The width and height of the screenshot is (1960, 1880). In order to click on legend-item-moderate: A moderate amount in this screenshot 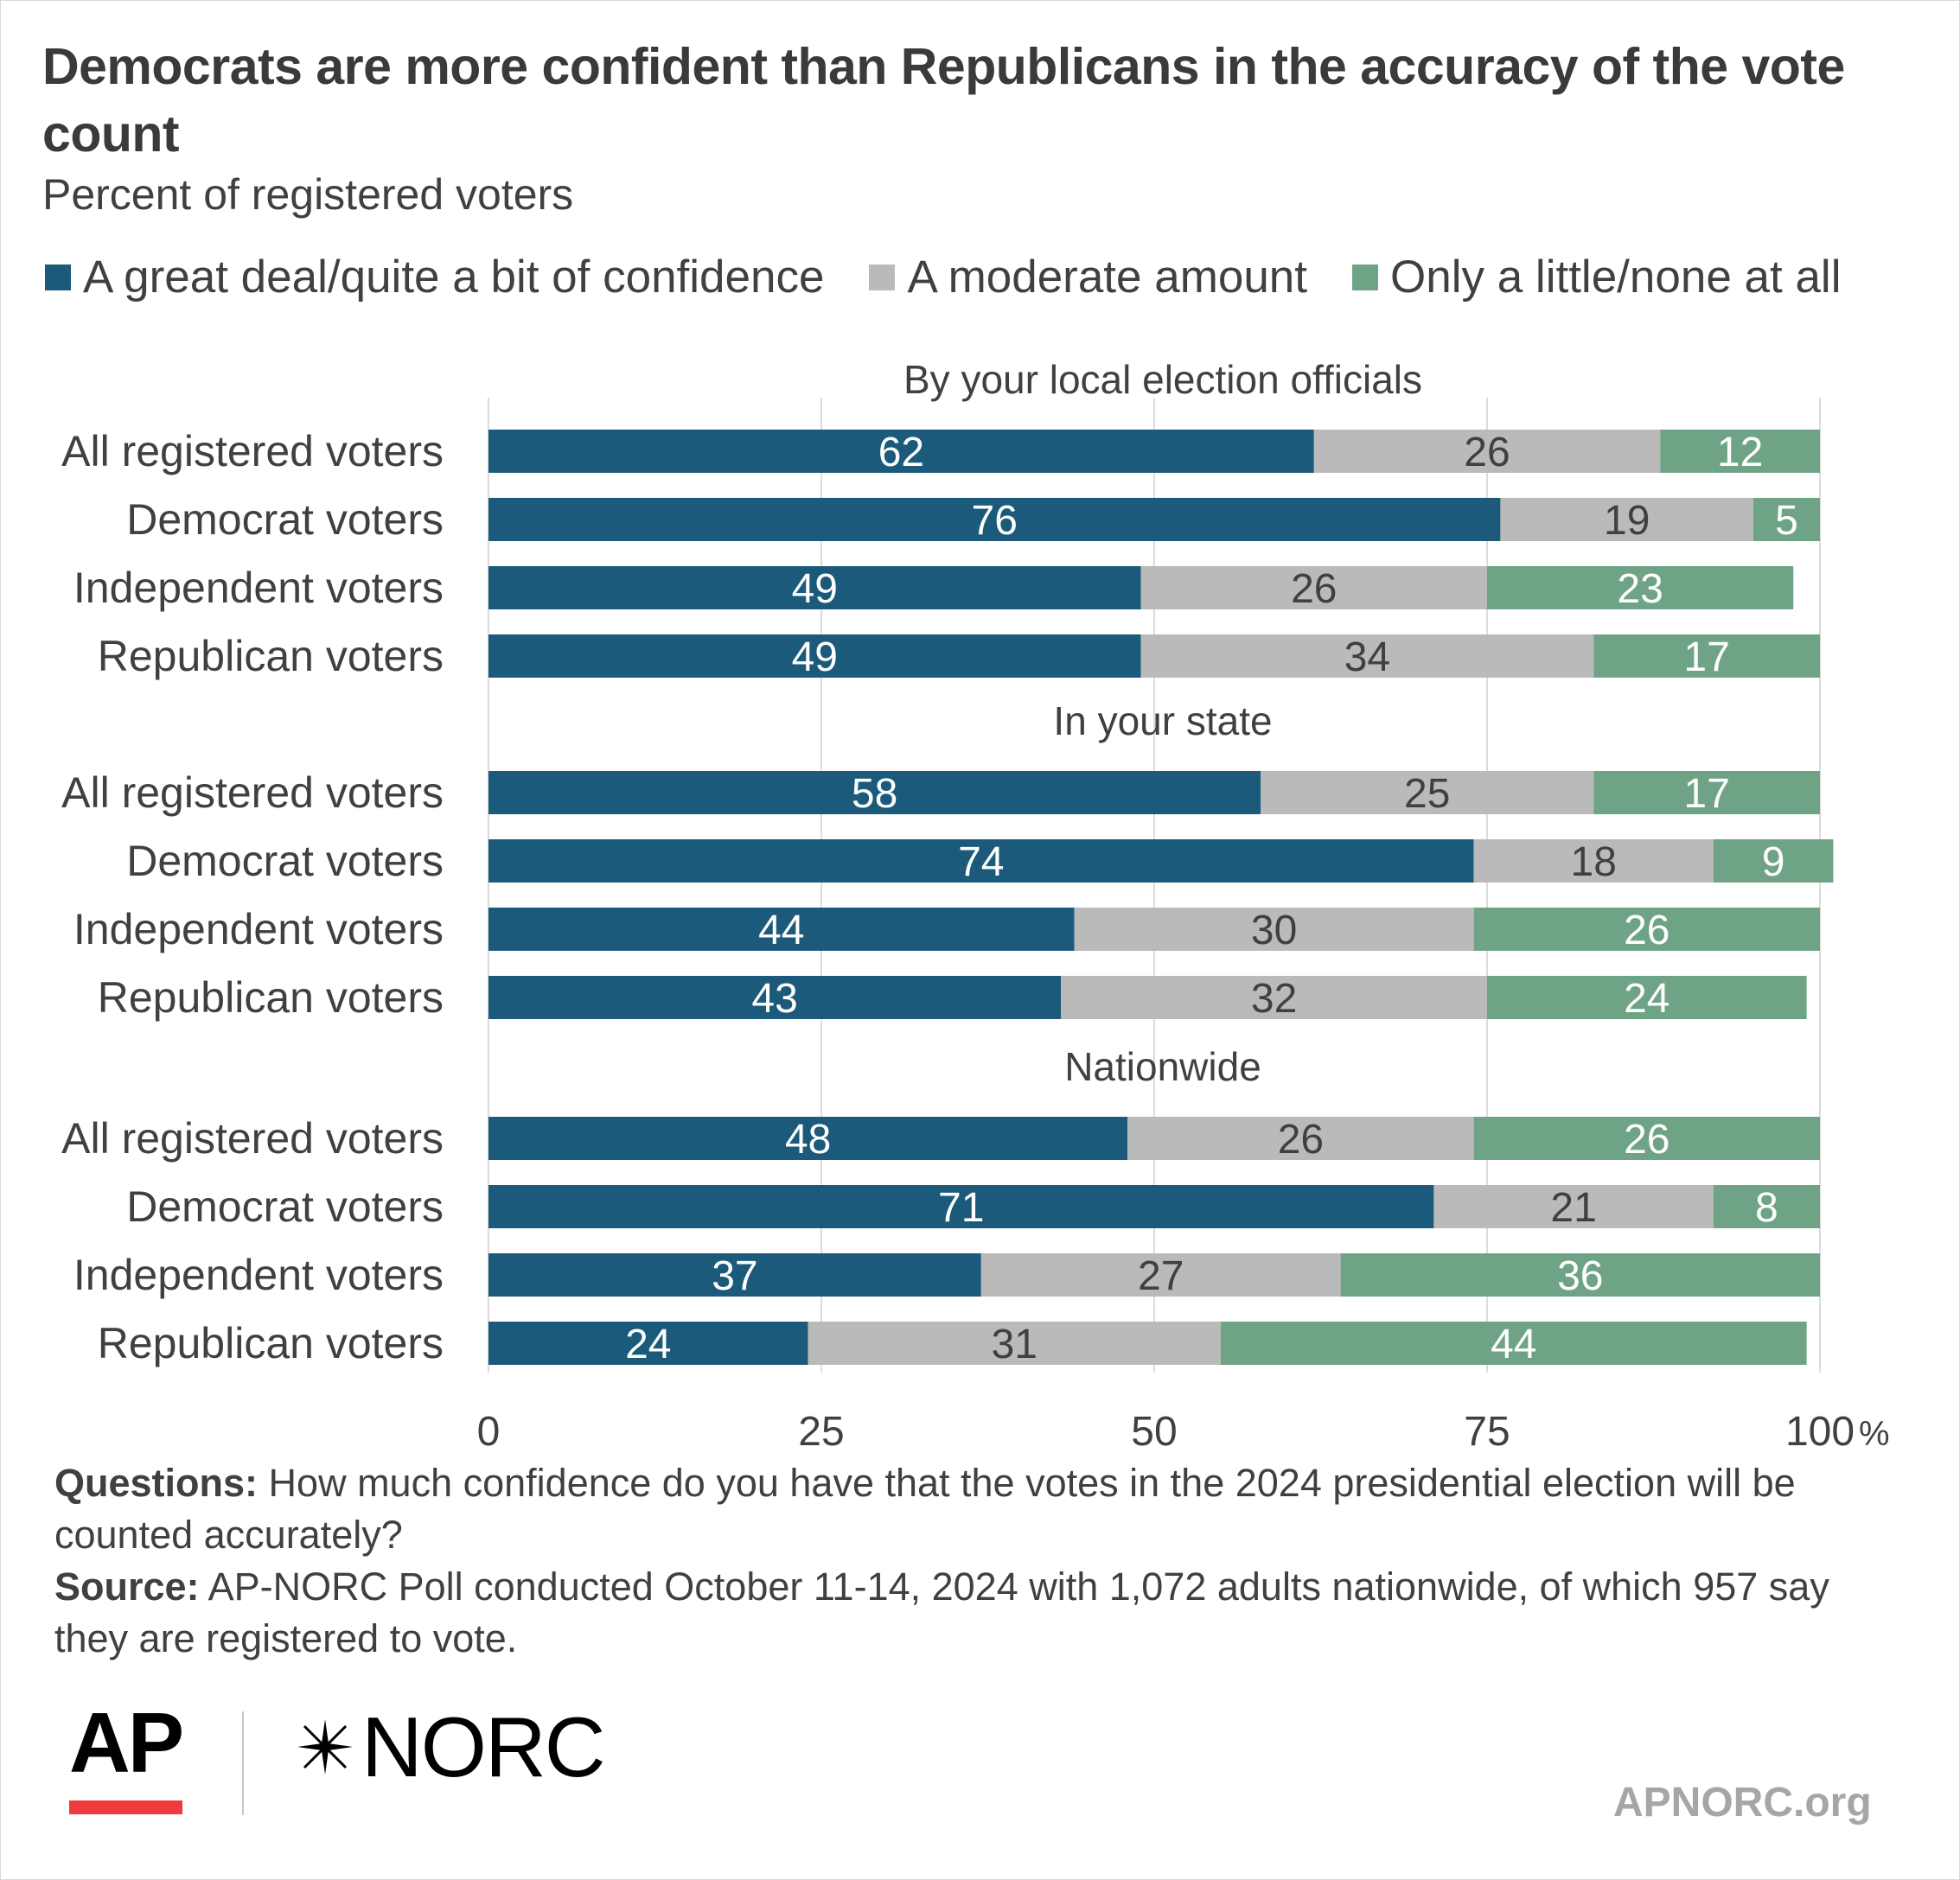, I will do `click(1088, 277)`.